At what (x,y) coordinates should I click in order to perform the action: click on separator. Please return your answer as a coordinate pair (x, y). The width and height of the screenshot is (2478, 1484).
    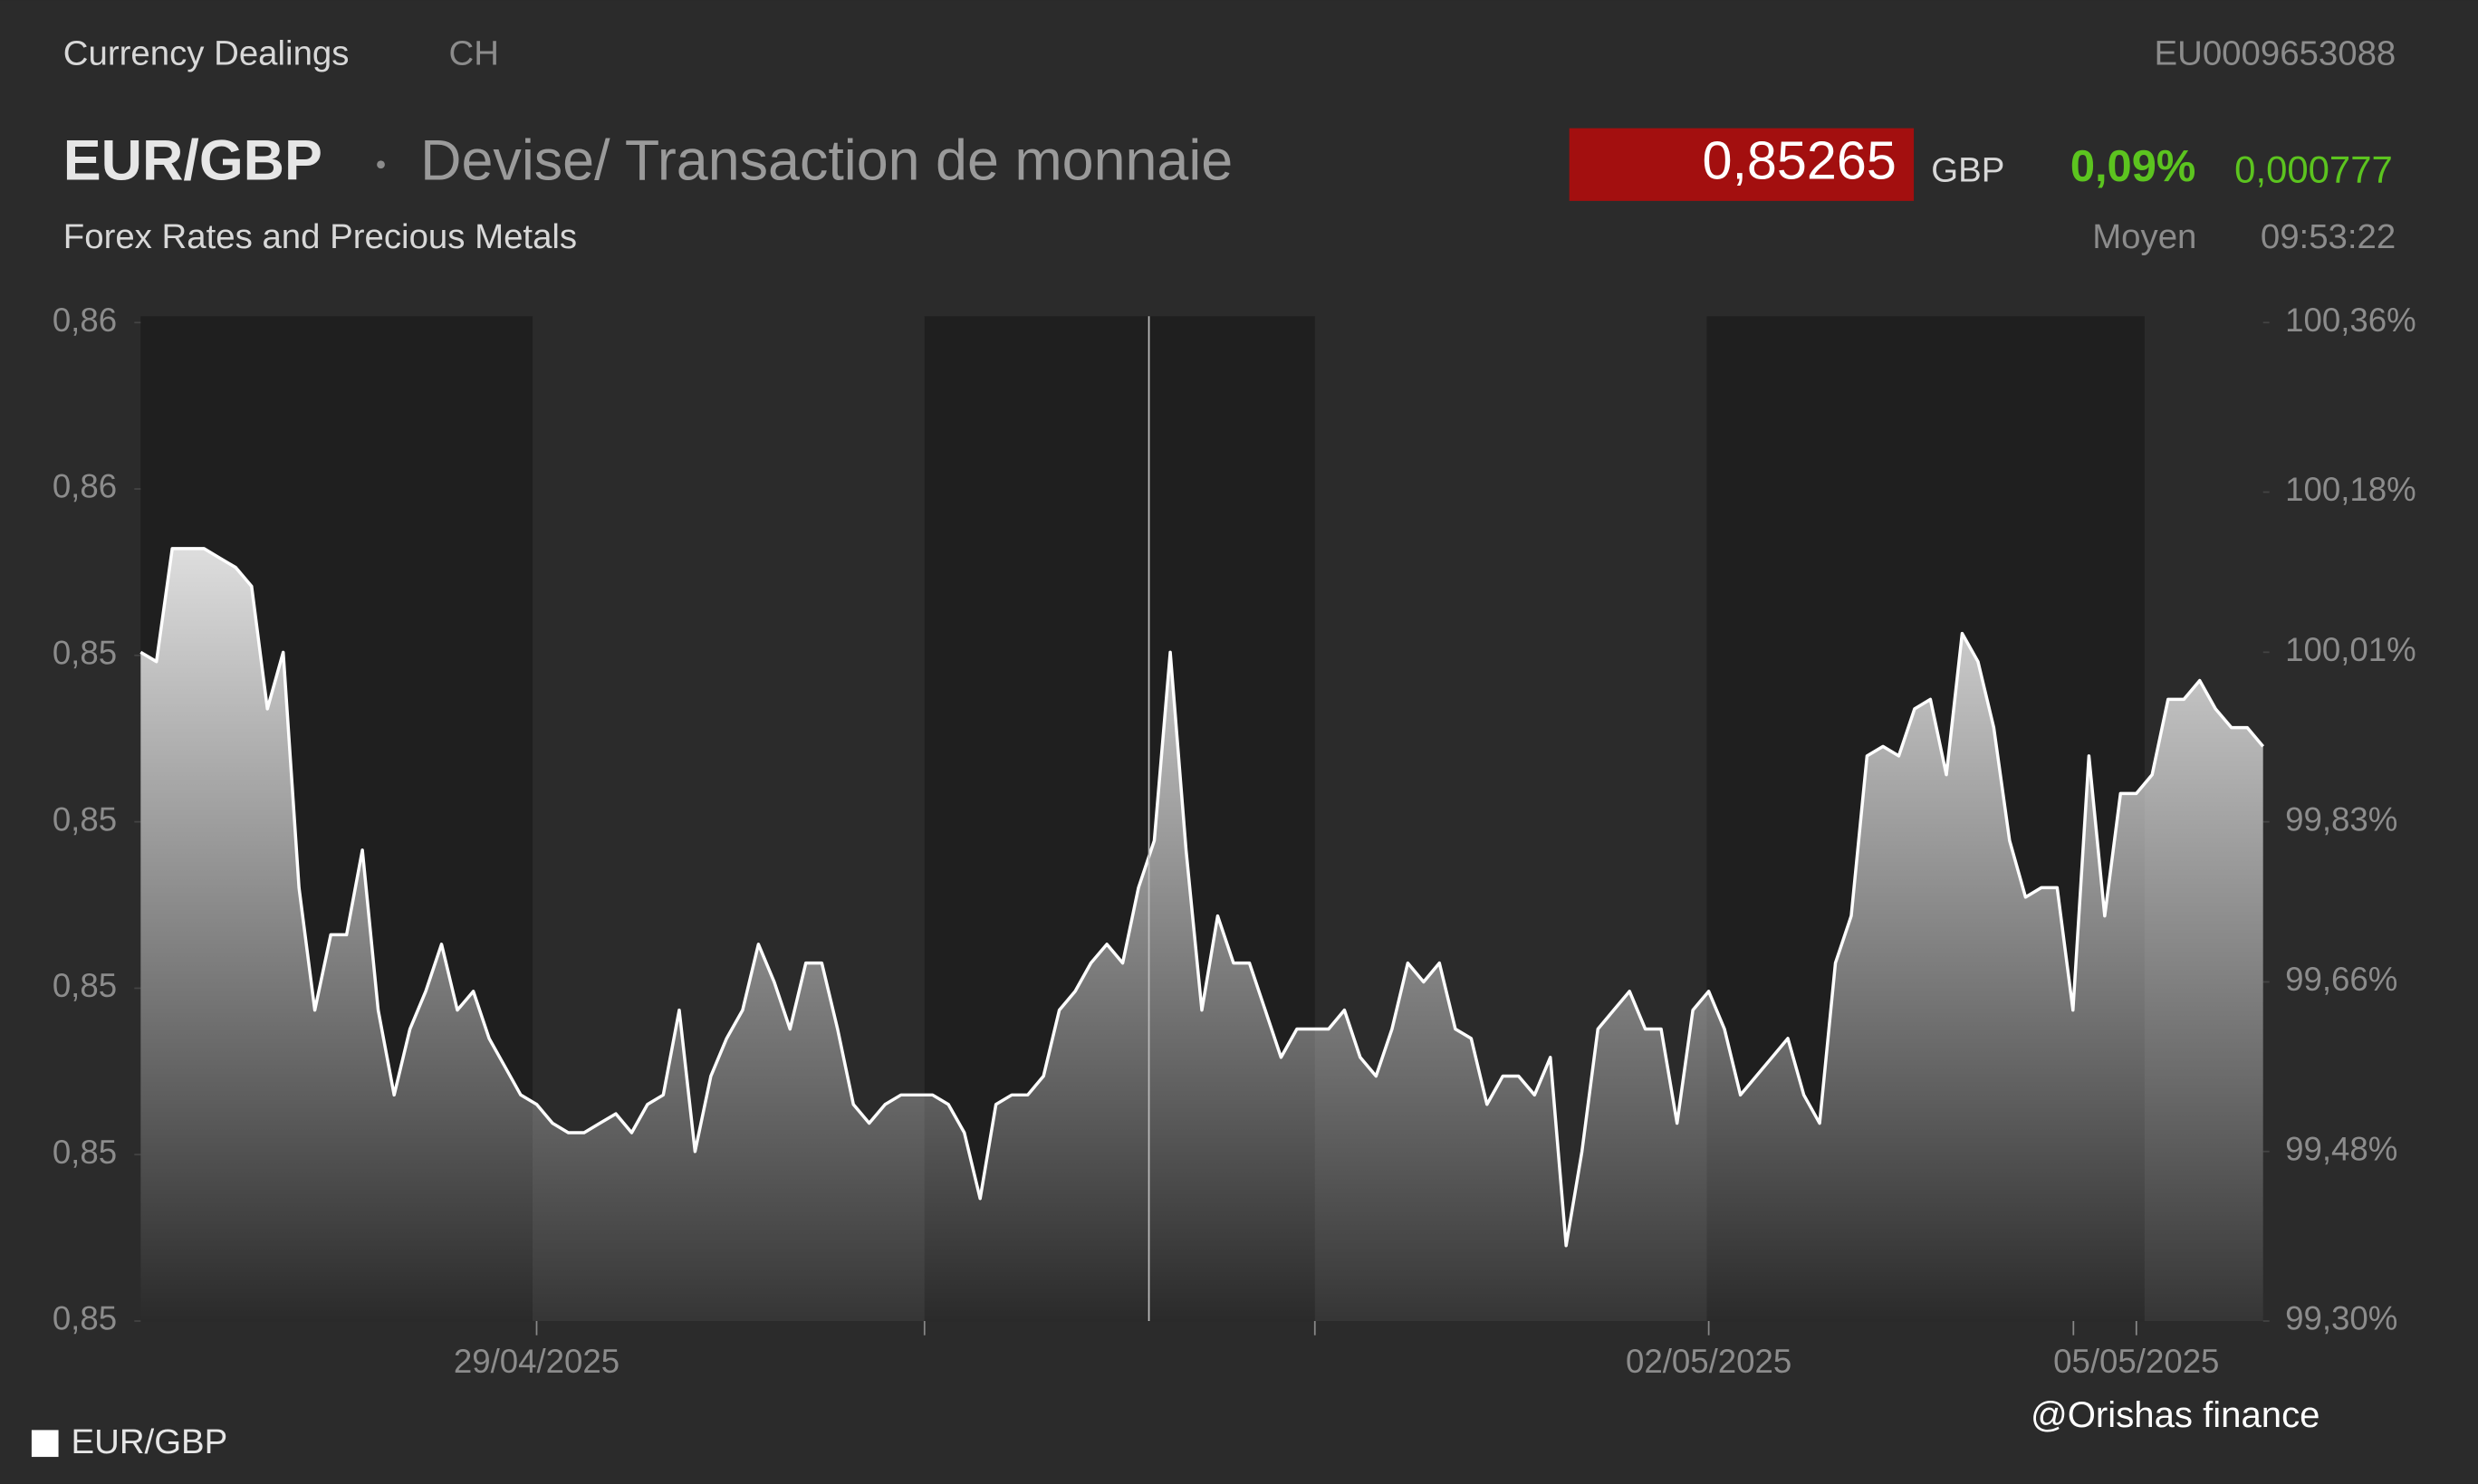
    Looking at the image, I should click on (381, 164).